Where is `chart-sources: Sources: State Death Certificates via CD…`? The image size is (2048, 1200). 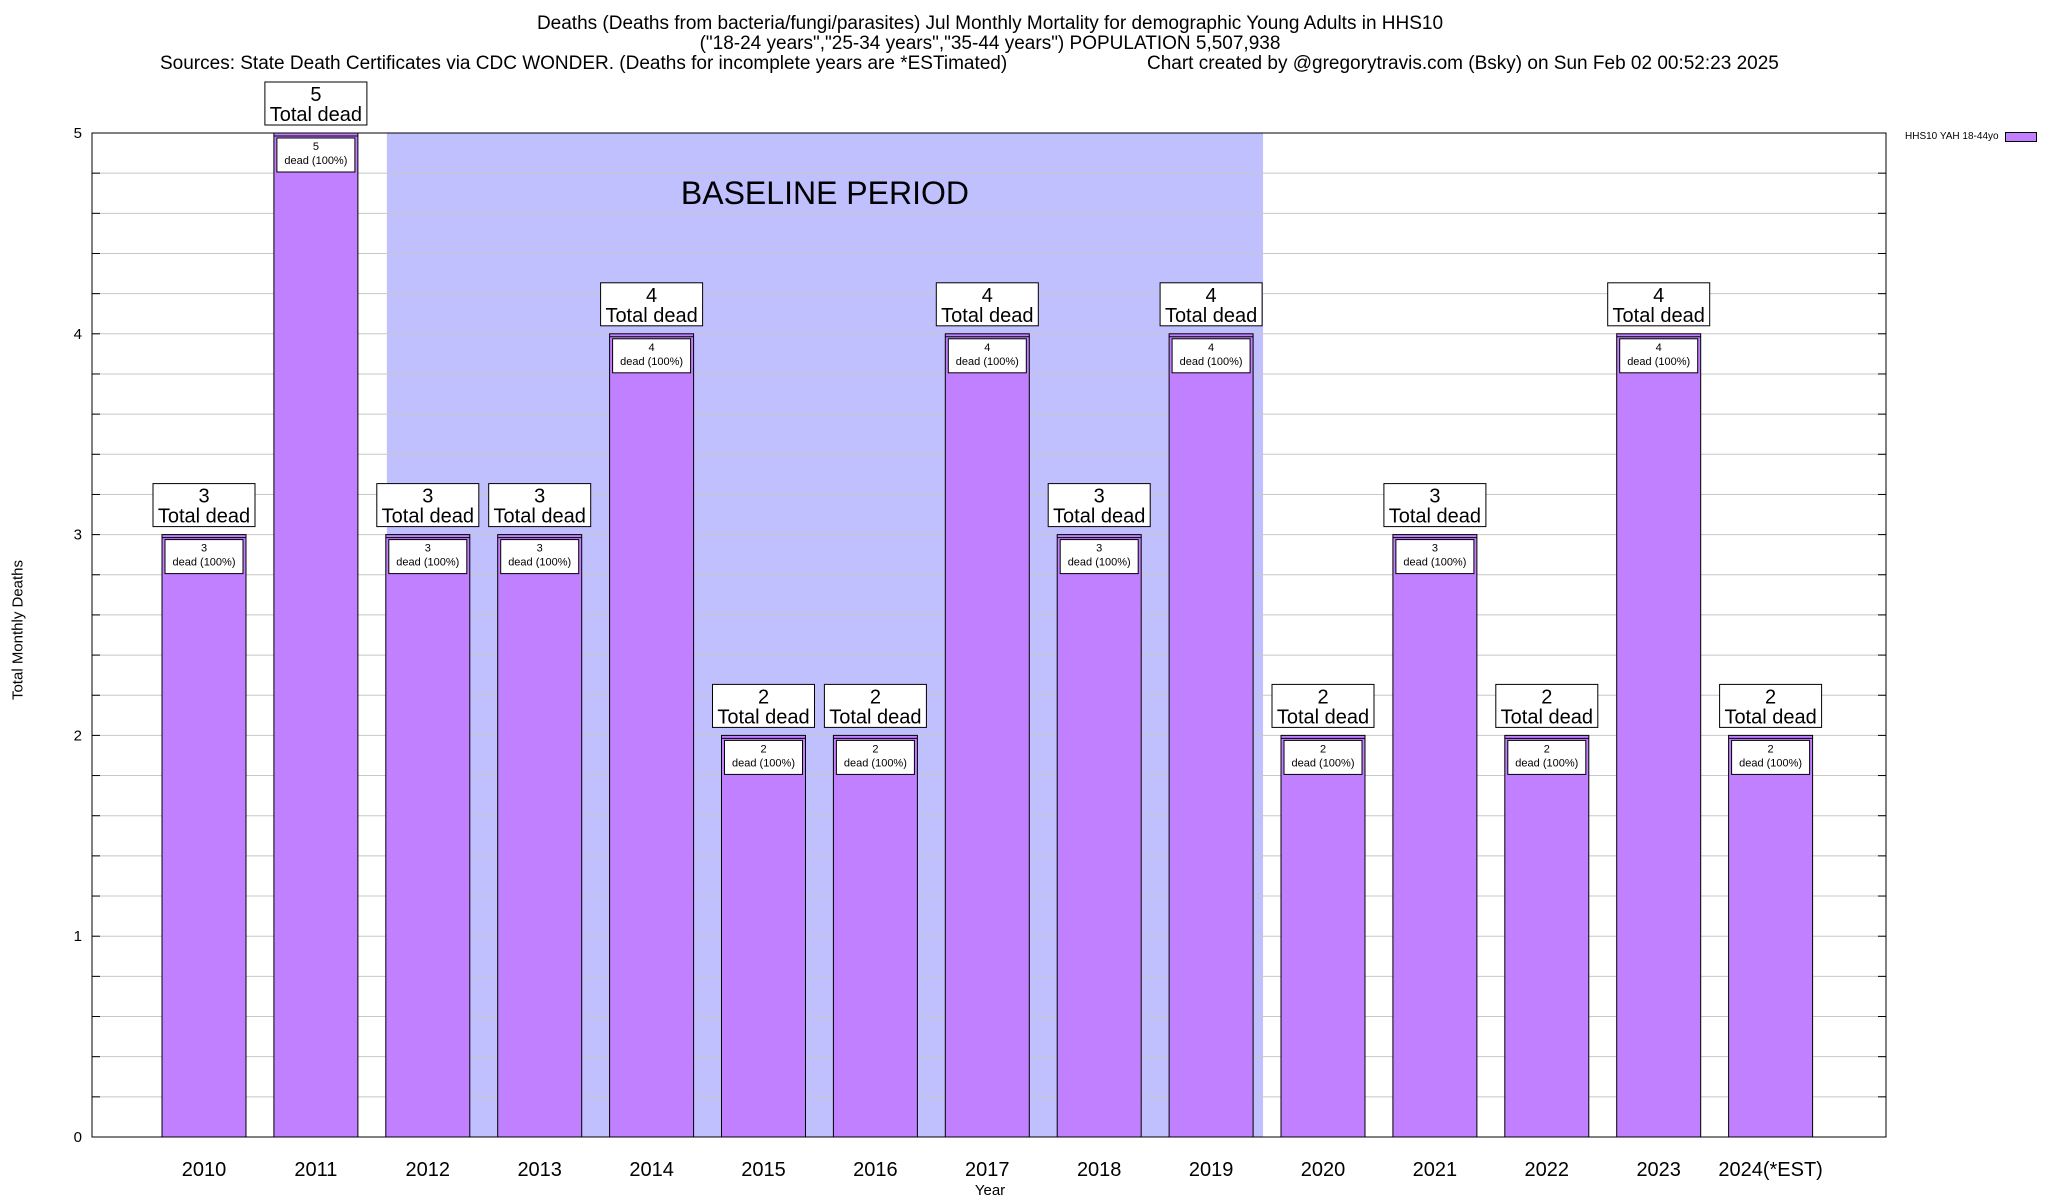
chart-sources: Sources: State Death Certificates via CD… is located at coordinates (584, 63).